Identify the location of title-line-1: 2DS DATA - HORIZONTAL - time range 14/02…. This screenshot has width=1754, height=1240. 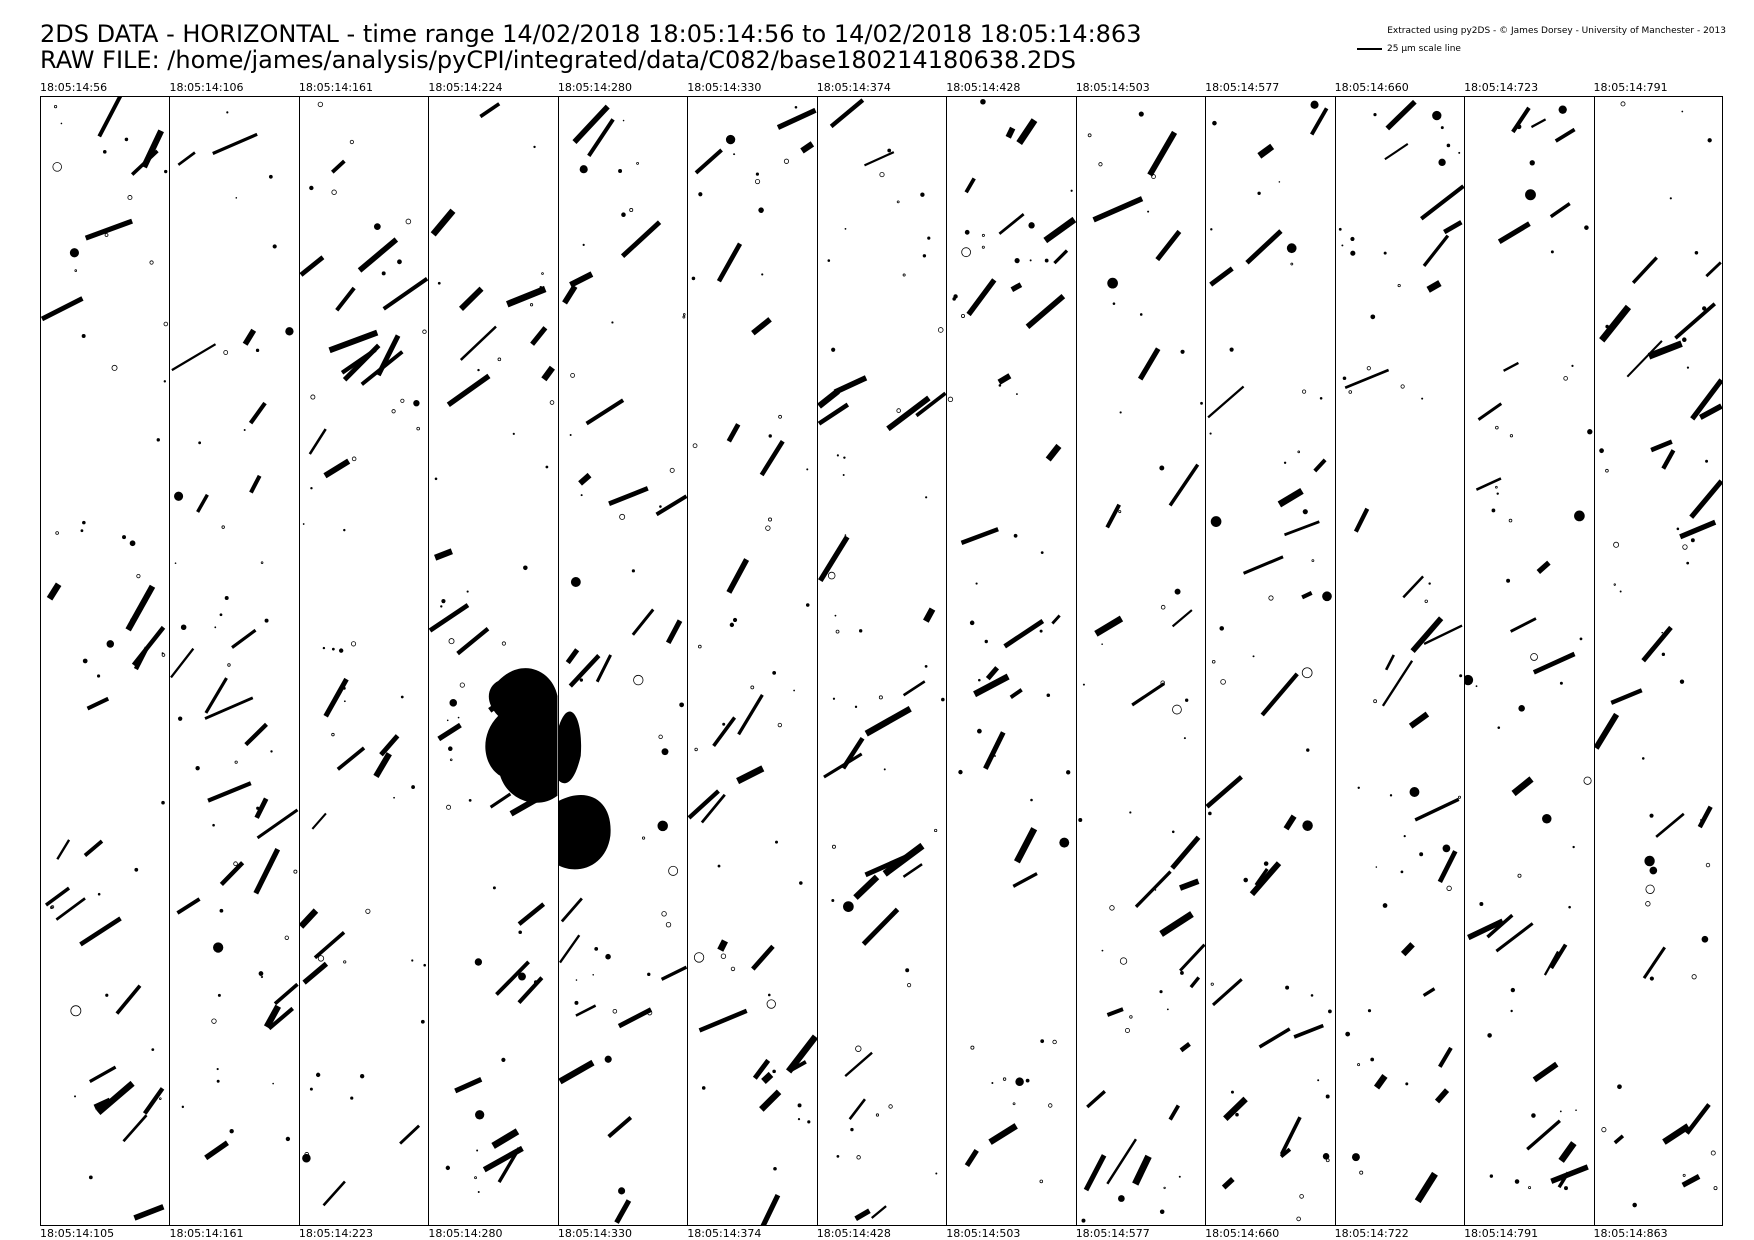
(591, 34).